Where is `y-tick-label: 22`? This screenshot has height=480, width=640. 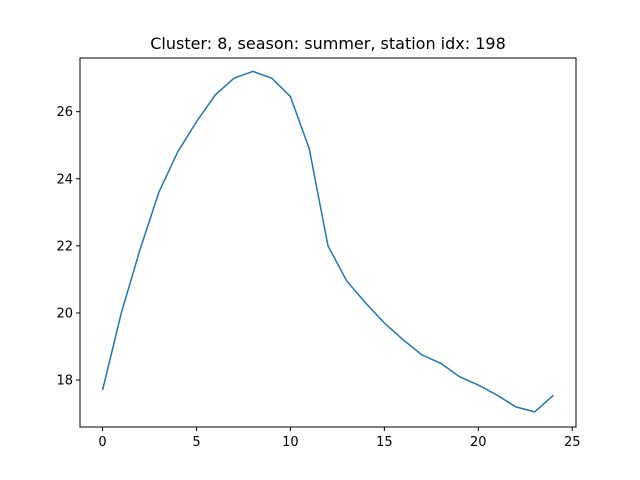 y-tick-label: 22 is located at coordinates (64, 246).